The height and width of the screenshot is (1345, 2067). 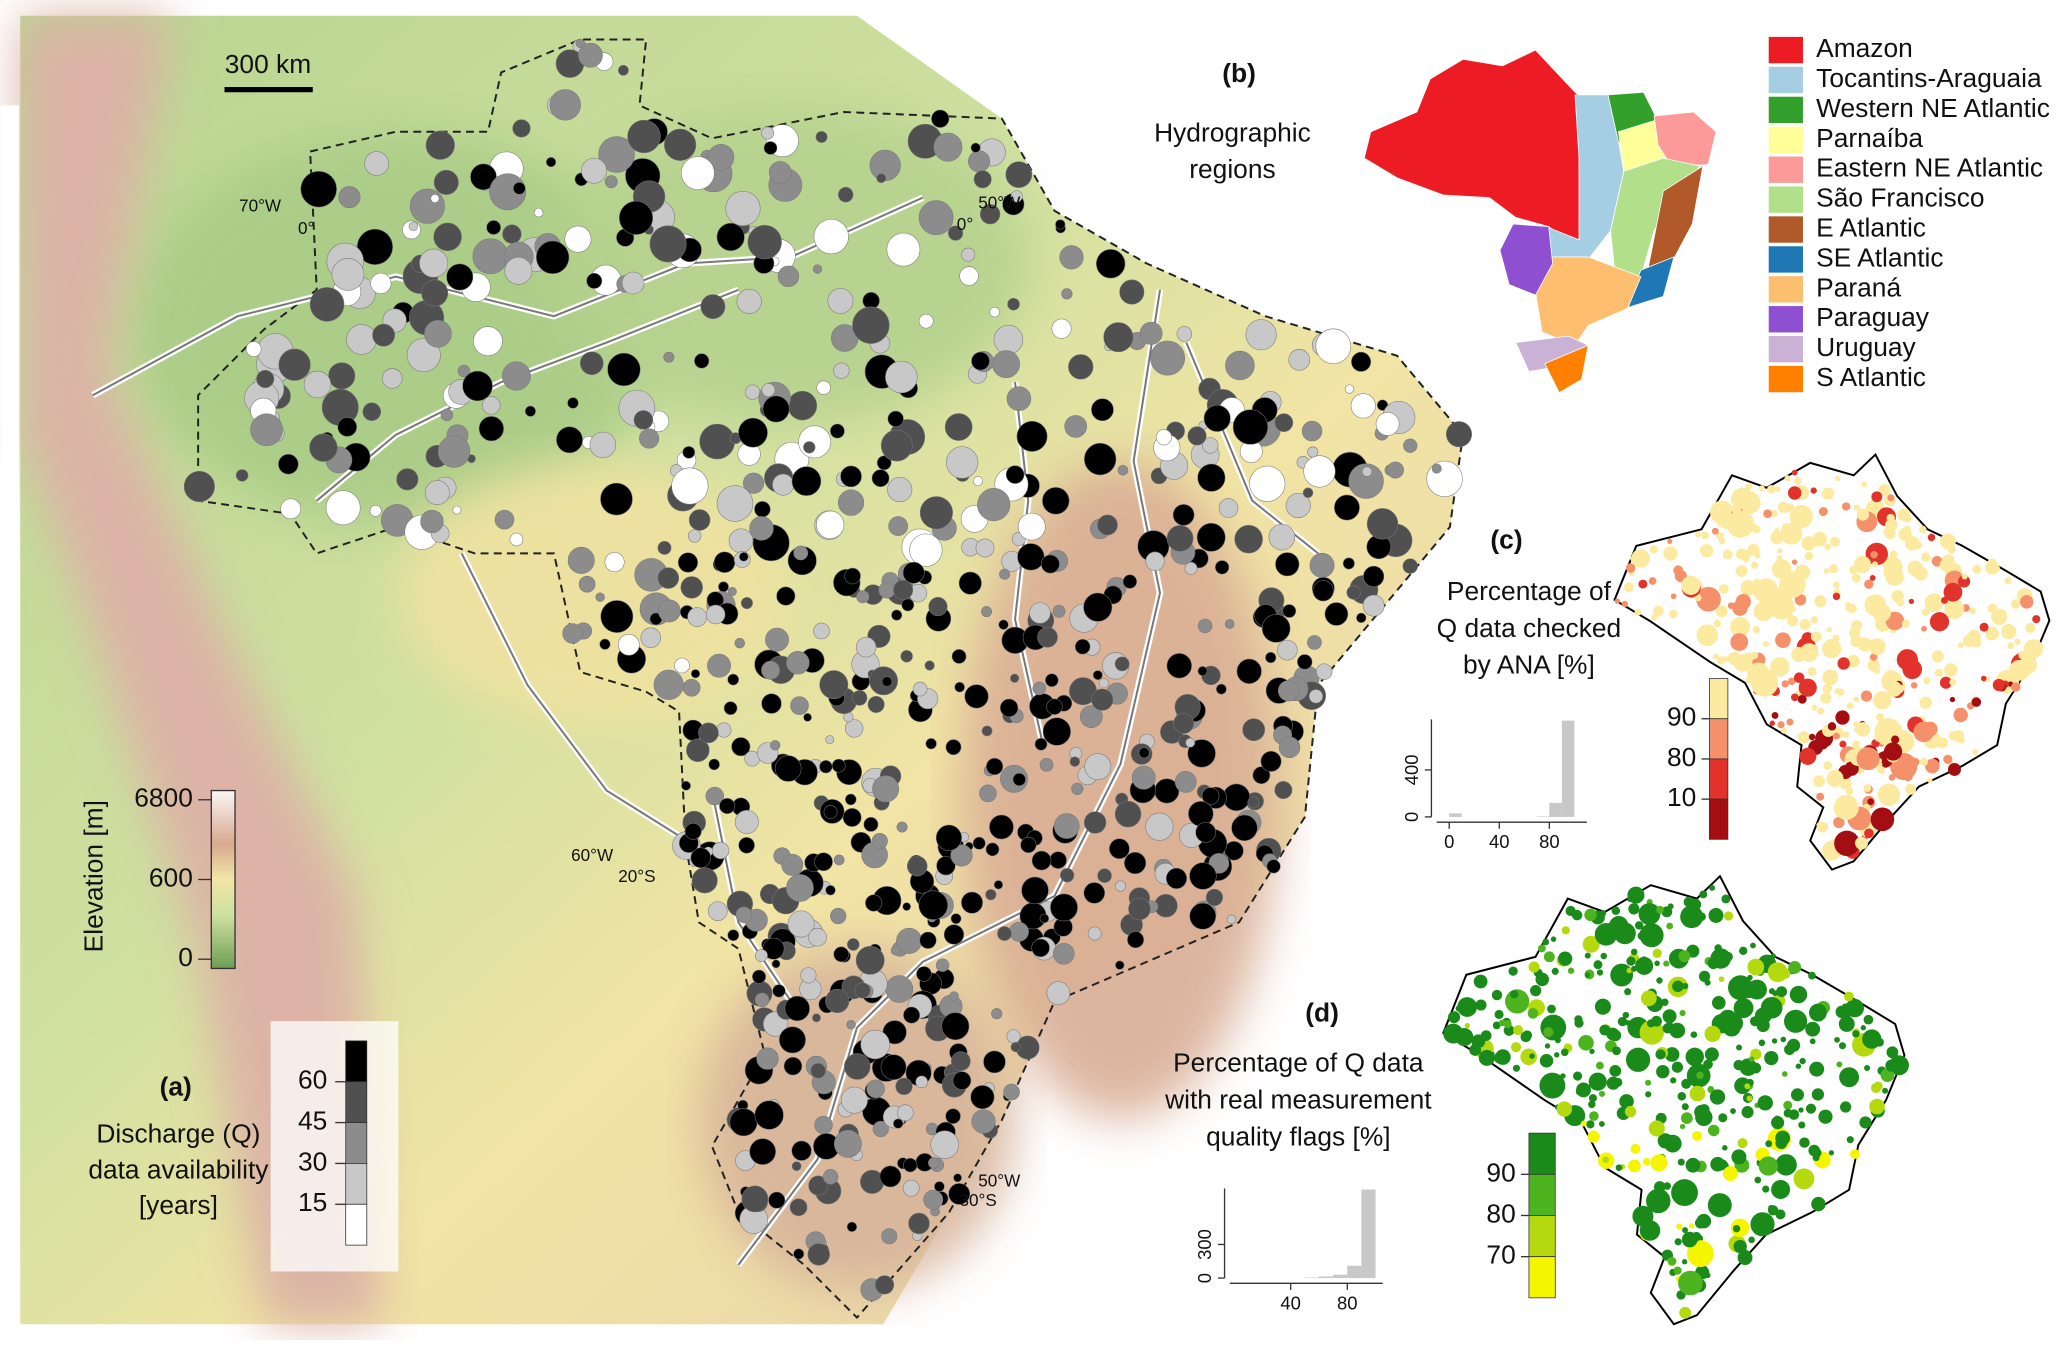 I want to click on scale-label: 300 km, so click(x=268, y=64).